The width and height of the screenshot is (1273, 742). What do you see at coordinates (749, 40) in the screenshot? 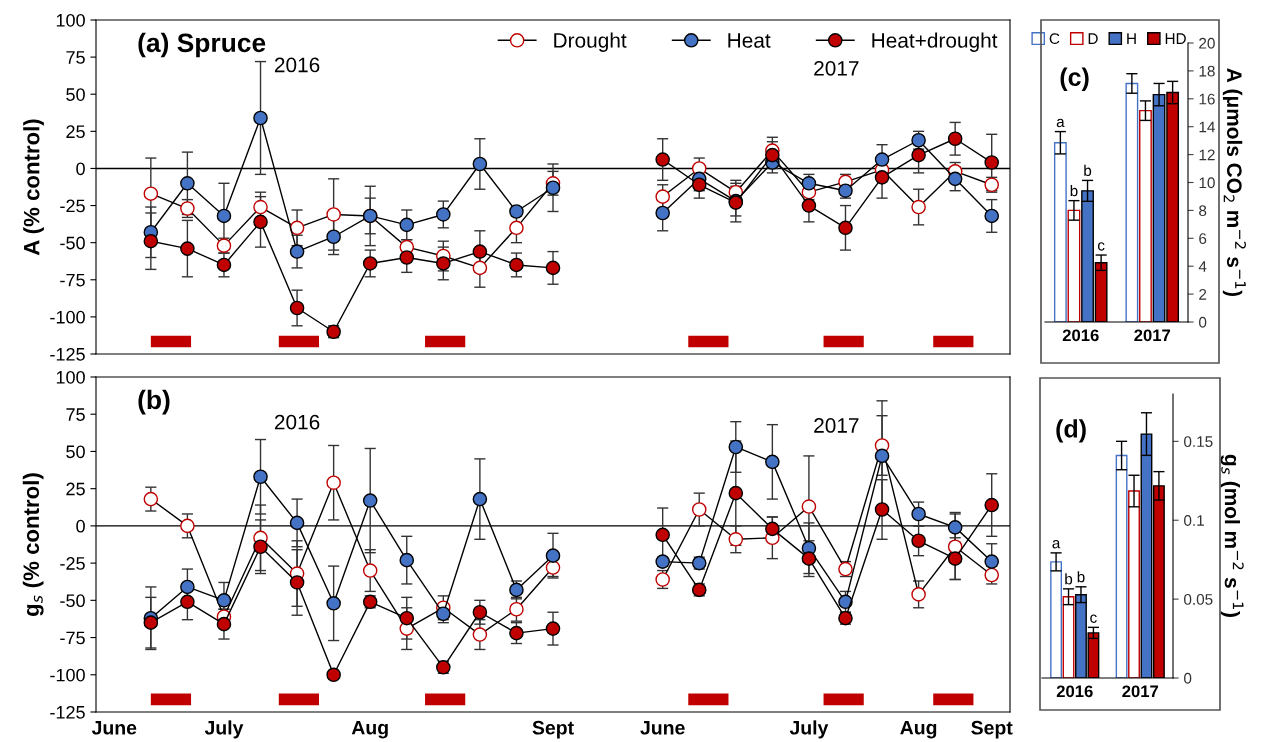
I see `legend-label: Heat` at bounding box center [749, 40].